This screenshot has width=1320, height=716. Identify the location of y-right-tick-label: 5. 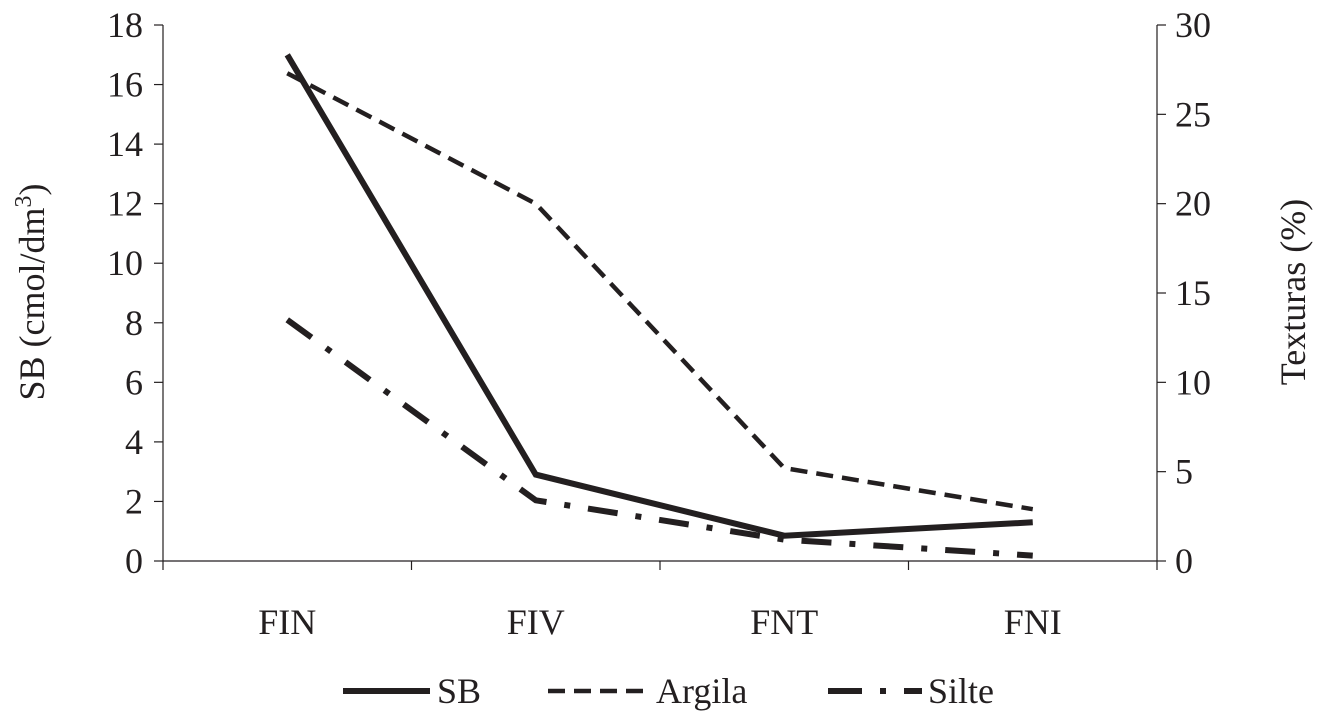
(1184, 472).